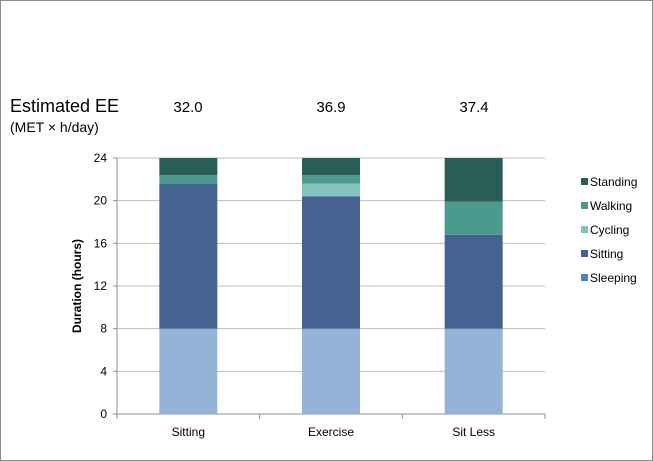  What do you see at coordinates (331, 432) in the screenshot?
I see `x-tick-label: Exercise` at bounding box center [331, 432].